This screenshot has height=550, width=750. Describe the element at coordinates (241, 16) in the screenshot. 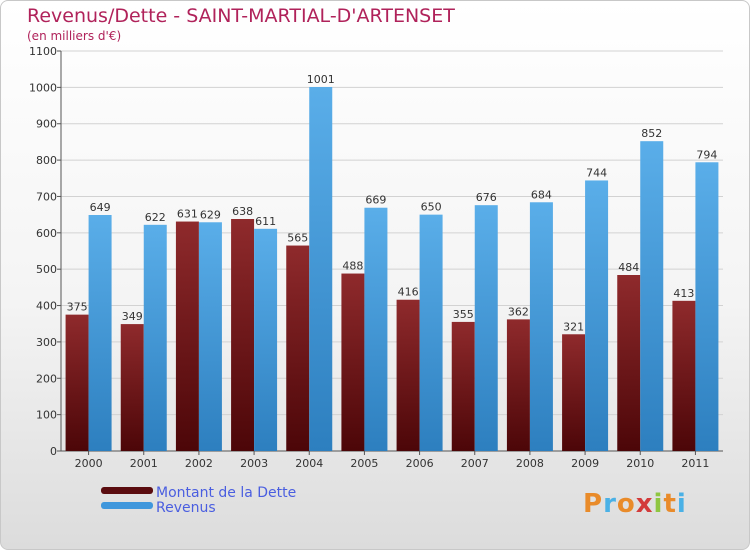

I see `chart-title: Revenus/Dette - SAINT-MARTIAL-D'ARTENSET` at that location.